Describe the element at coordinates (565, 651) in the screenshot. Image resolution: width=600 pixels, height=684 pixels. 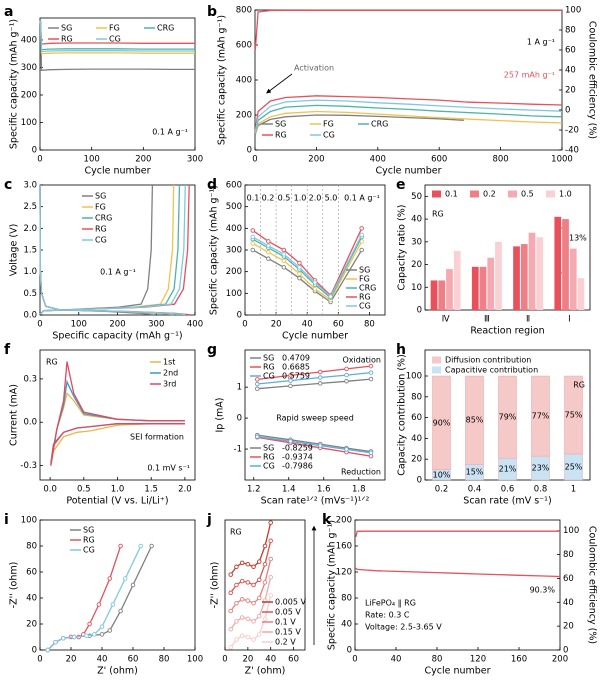
I see `y2-tick-label: 0` at that location.